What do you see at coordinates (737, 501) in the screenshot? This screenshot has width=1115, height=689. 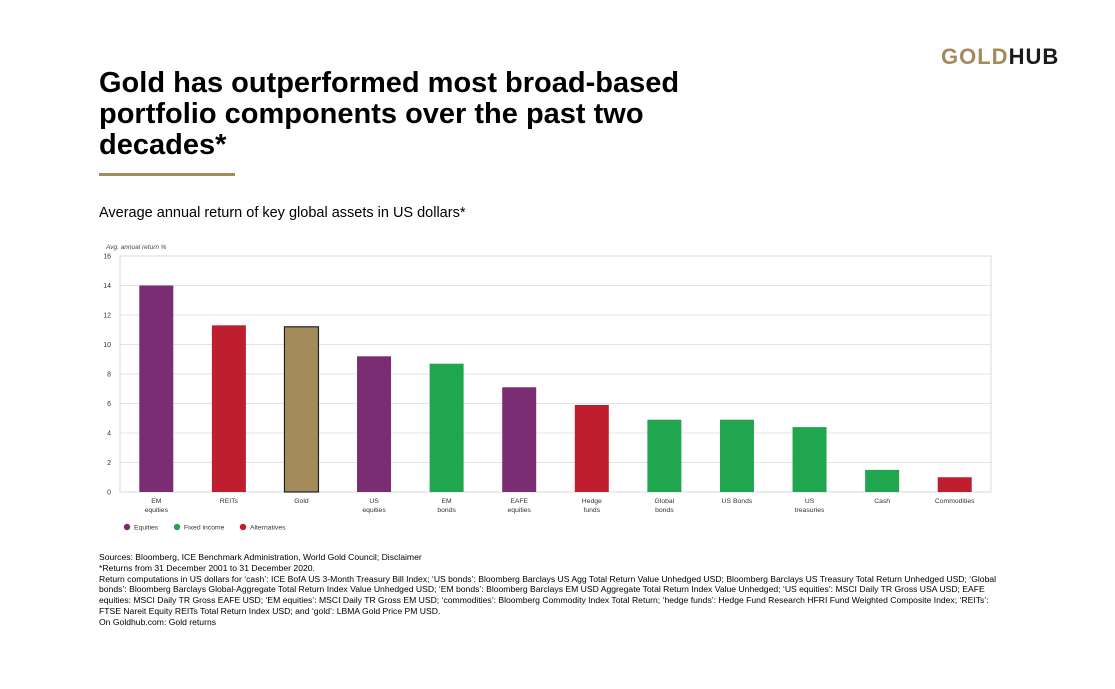 I see `x-tick-label: US Bonds` at bounding box center [737, 501].